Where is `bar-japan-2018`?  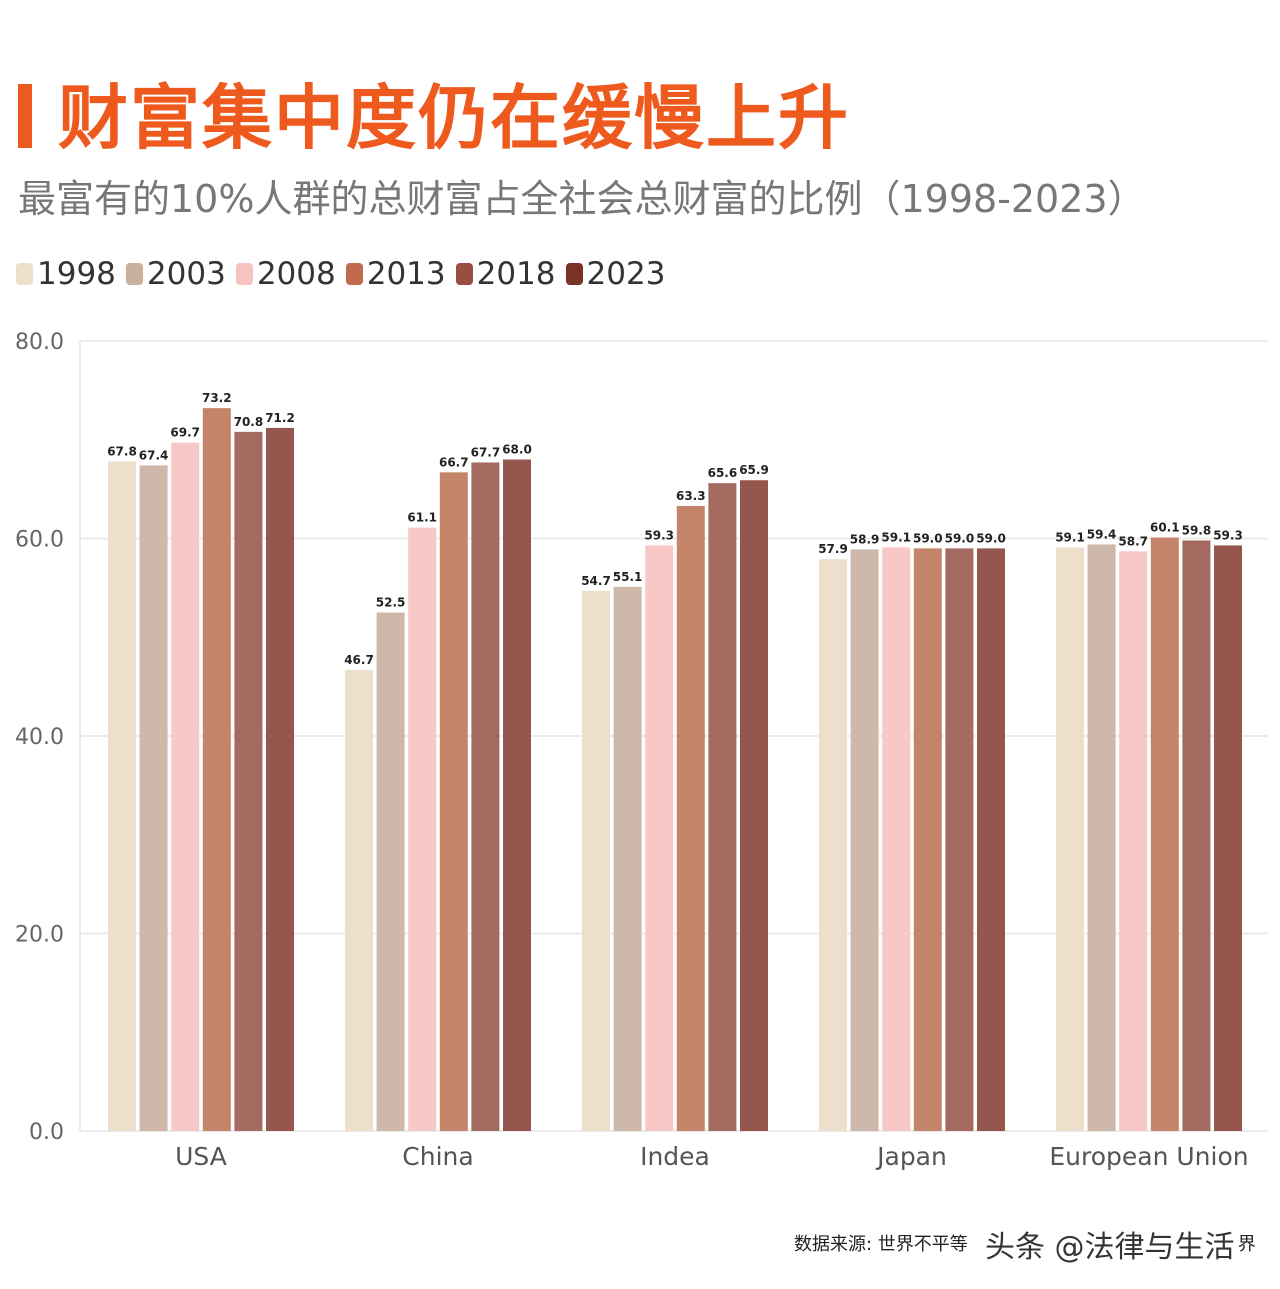
bar-japan-2018 is located at coordinates (959, 839).